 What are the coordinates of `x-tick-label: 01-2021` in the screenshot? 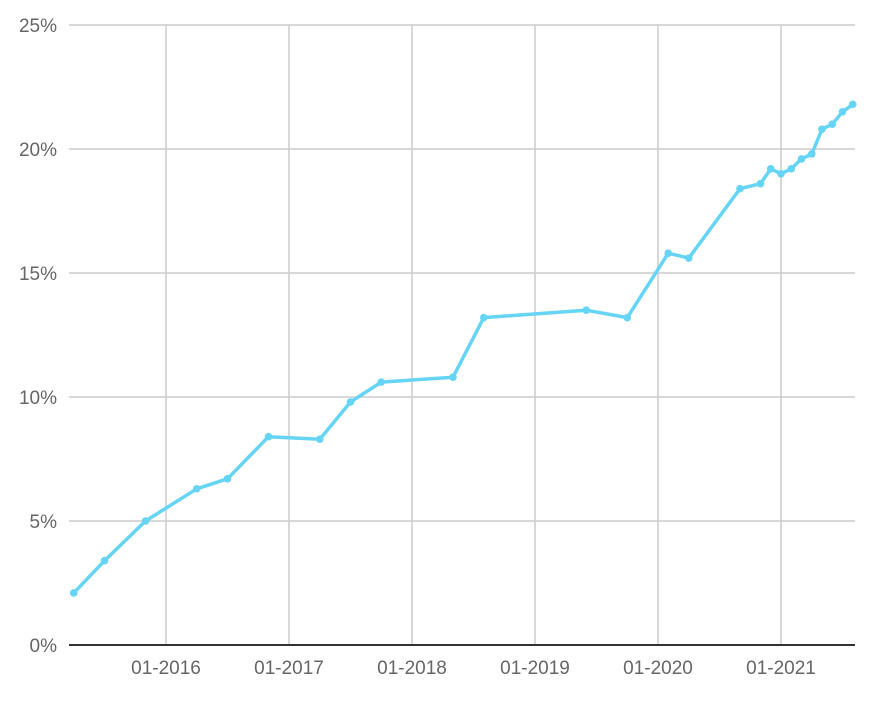 It's located at (781, 668).